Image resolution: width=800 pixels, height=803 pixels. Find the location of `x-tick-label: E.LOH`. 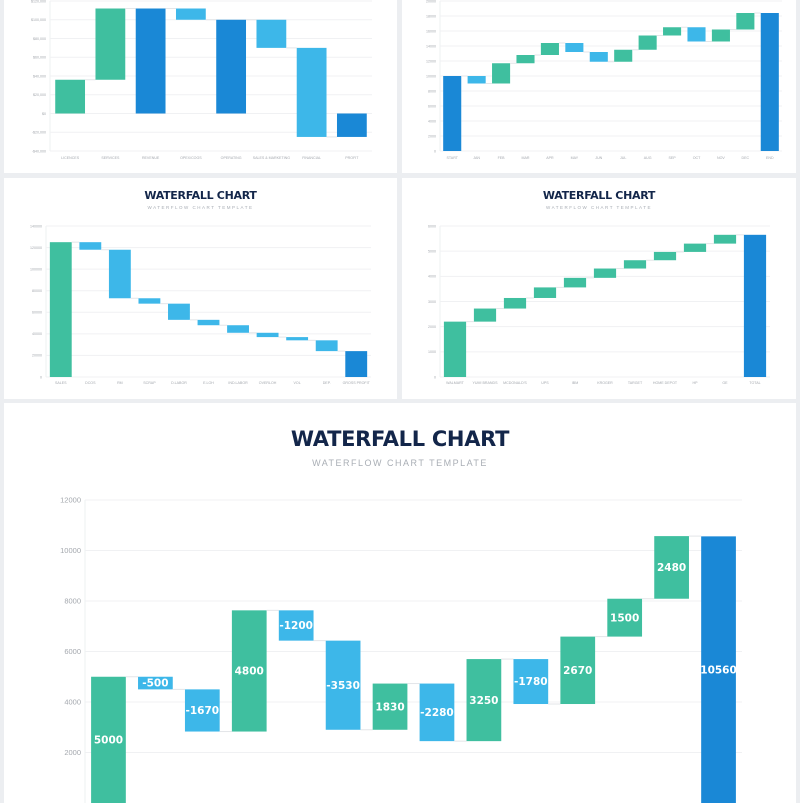

x-tick-label: E.LOH is located at coordinates (208, 383).